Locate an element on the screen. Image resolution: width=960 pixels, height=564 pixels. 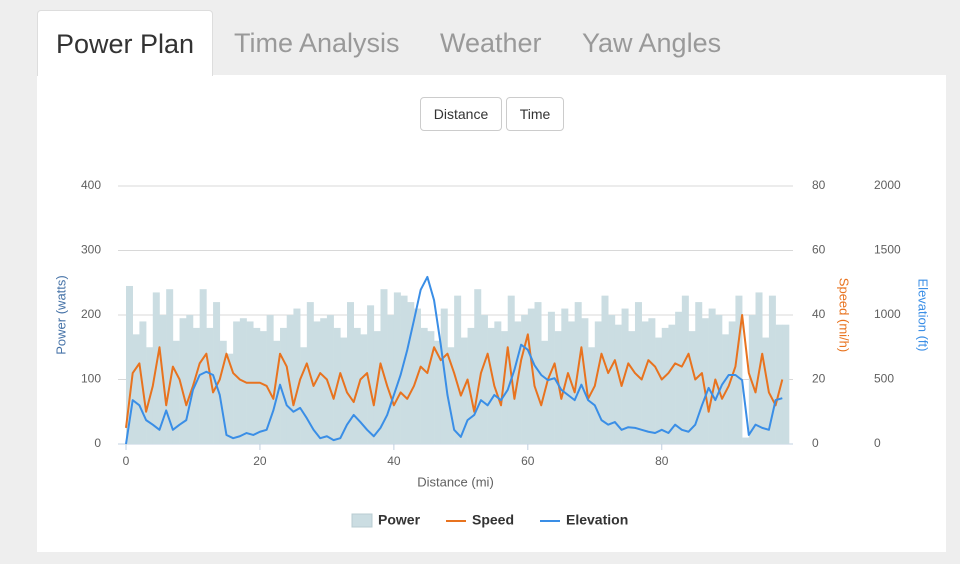
y3-axis-title: Elevation (ft) is located at coordinates (923, 315).